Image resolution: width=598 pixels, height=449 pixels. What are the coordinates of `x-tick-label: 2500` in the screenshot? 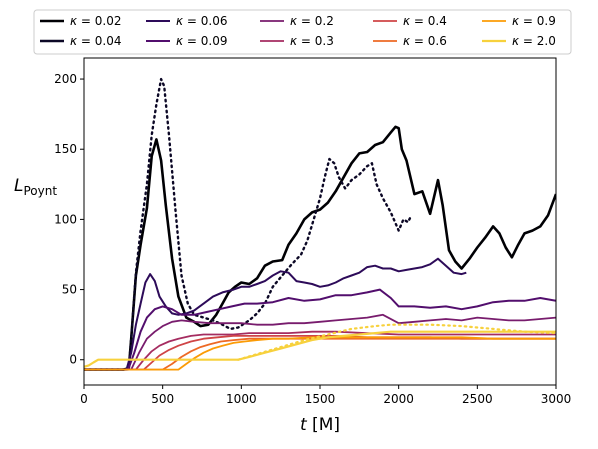 It's located at (477, 399).